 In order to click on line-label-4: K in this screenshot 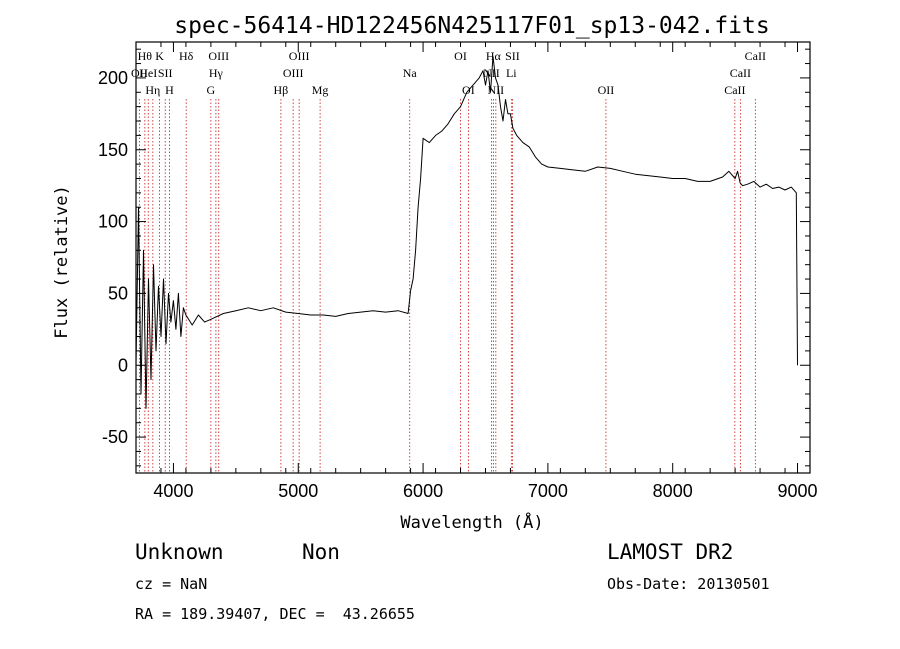, I will do `click(159, 56)`.